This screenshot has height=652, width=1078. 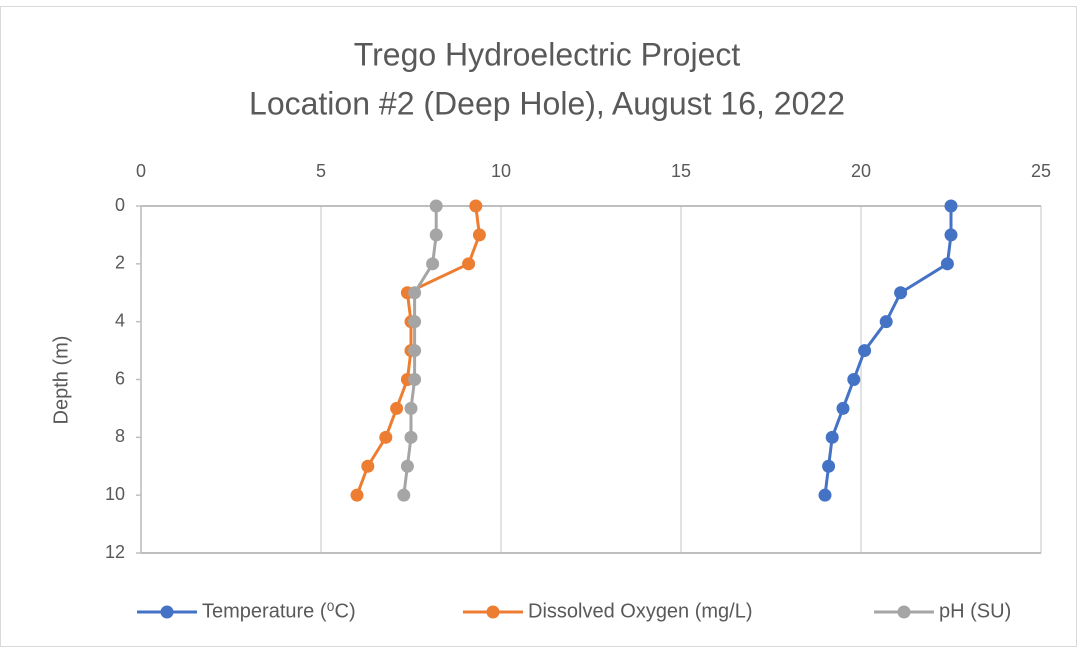 What do you see at coordinates (279, 611) in the screenshot?
I see `legend-label: Temperature (⁰C)` at bounding box center [279, 611].